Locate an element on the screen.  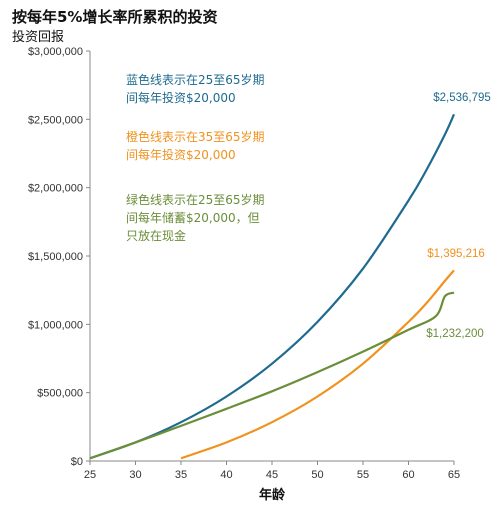
x-tick-label: 50 is located at coordinates (317, 475).